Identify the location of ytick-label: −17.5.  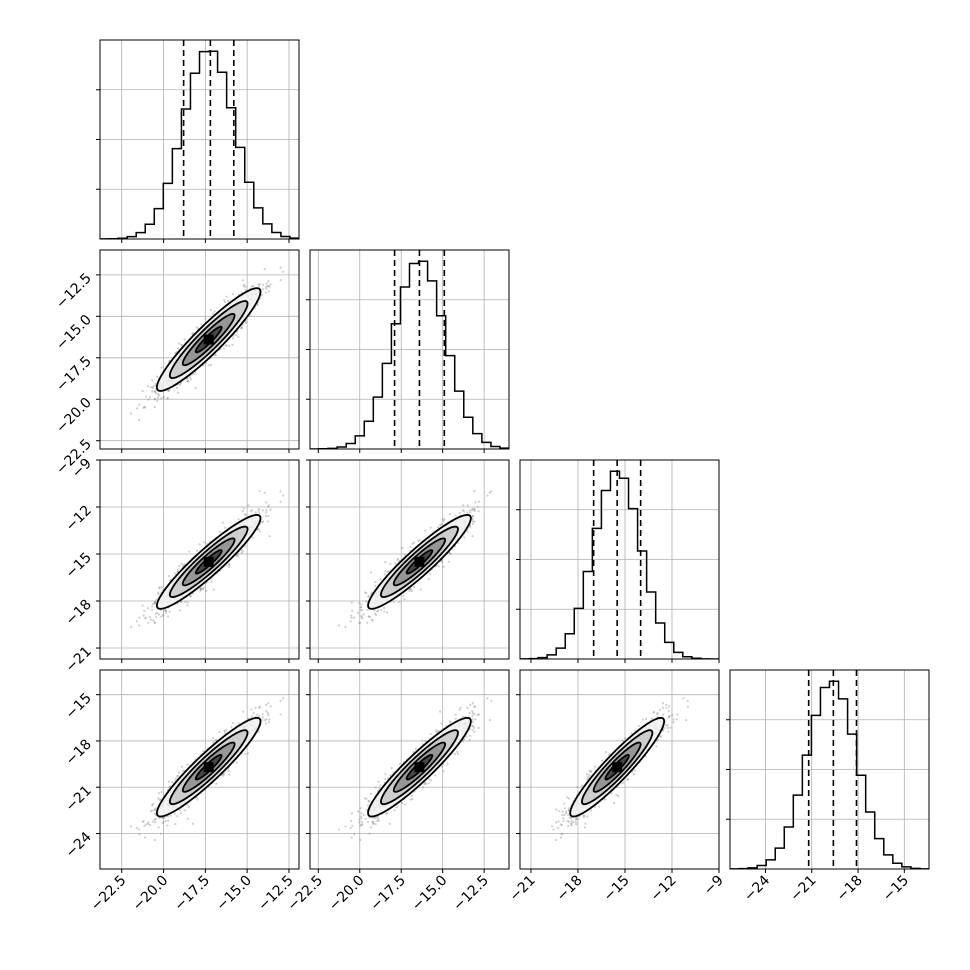
(74, 374).